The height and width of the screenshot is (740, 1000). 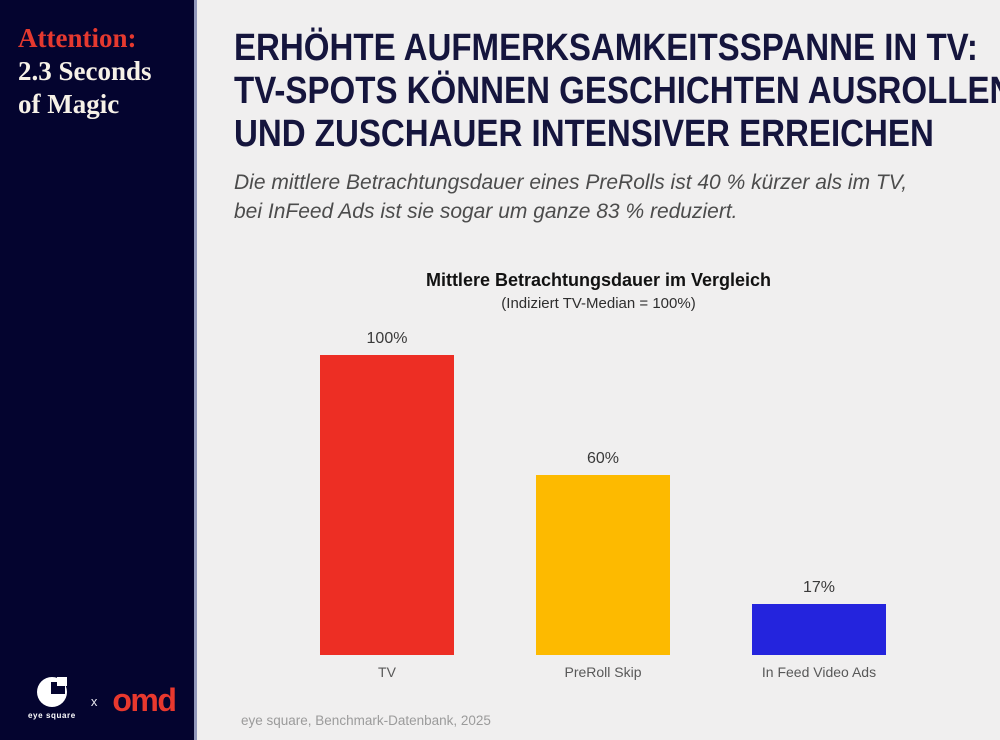 I want to click on tagline-accent: Attention:, so click(x=77, y=38).